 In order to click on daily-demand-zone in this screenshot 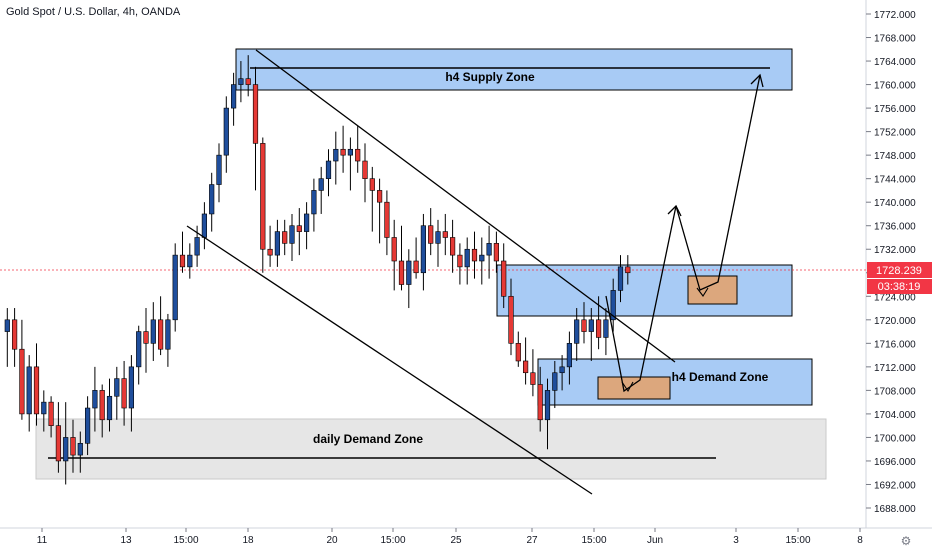, I will do `click(431, 449)`.